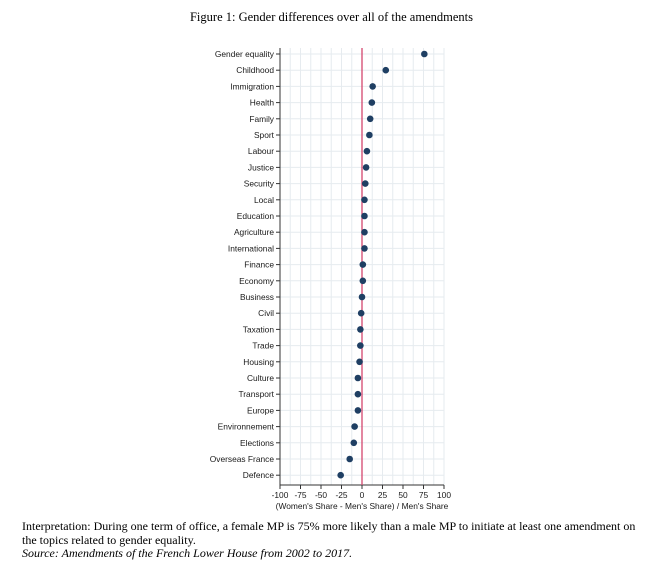 This screenshot has width=663, height=567. I want to click on category-label: Civil, so click(266, 313).